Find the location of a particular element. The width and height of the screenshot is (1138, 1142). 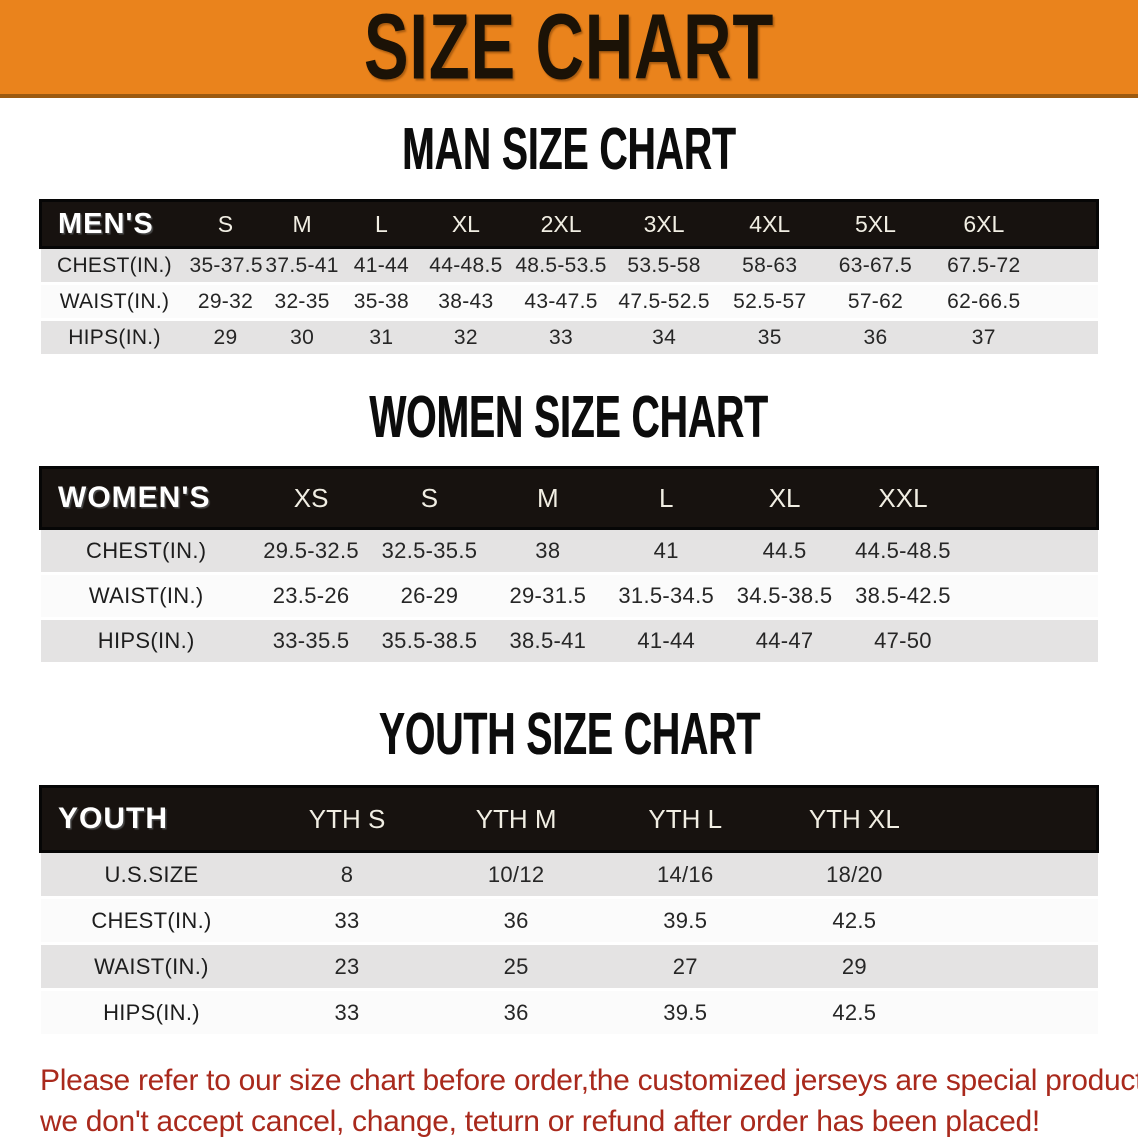

banner-title: SIZE CHART is located at coordinates (569, 49).